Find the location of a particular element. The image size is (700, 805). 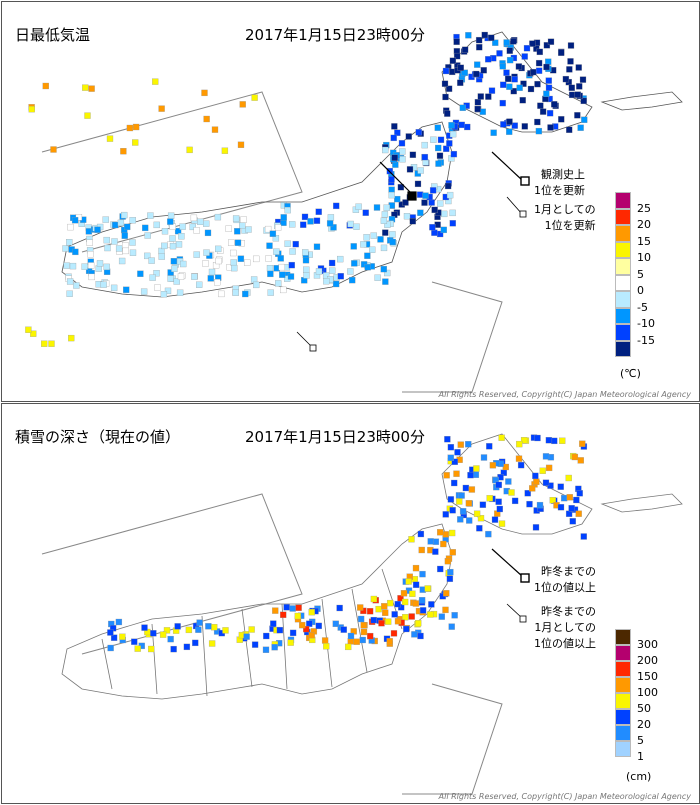

observation-datetime: 2017年1月15日23時00分 is located at coordinates (335, 35).